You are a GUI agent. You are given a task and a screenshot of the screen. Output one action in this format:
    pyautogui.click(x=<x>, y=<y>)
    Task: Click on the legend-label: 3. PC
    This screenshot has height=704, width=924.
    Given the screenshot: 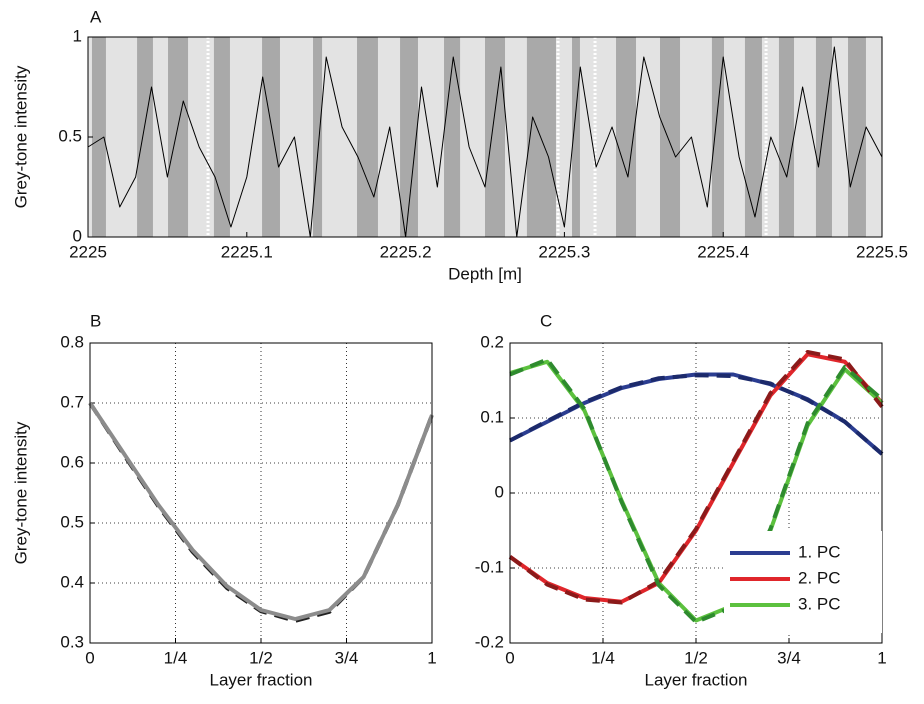 What is the action you would take?
    pyautogui.click(x=819, y=603)
    